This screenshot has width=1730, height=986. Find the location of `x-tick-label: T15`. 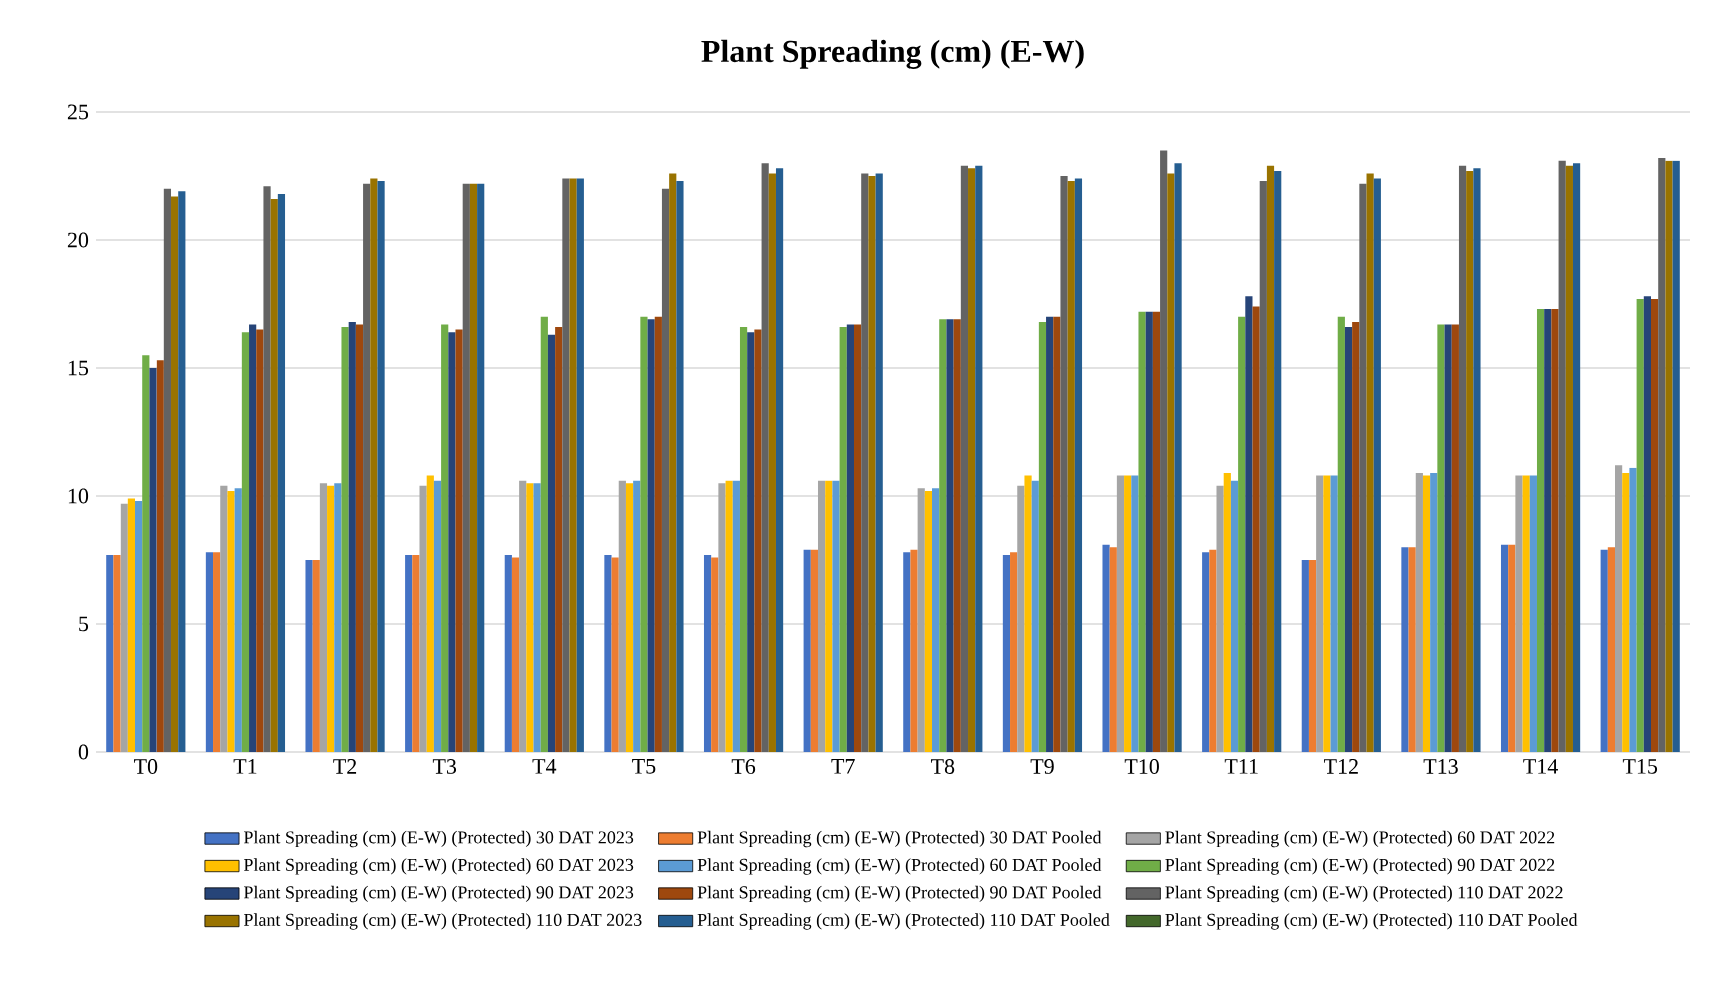

x-tick-label: T15 is located at coordinates (1640, 766).